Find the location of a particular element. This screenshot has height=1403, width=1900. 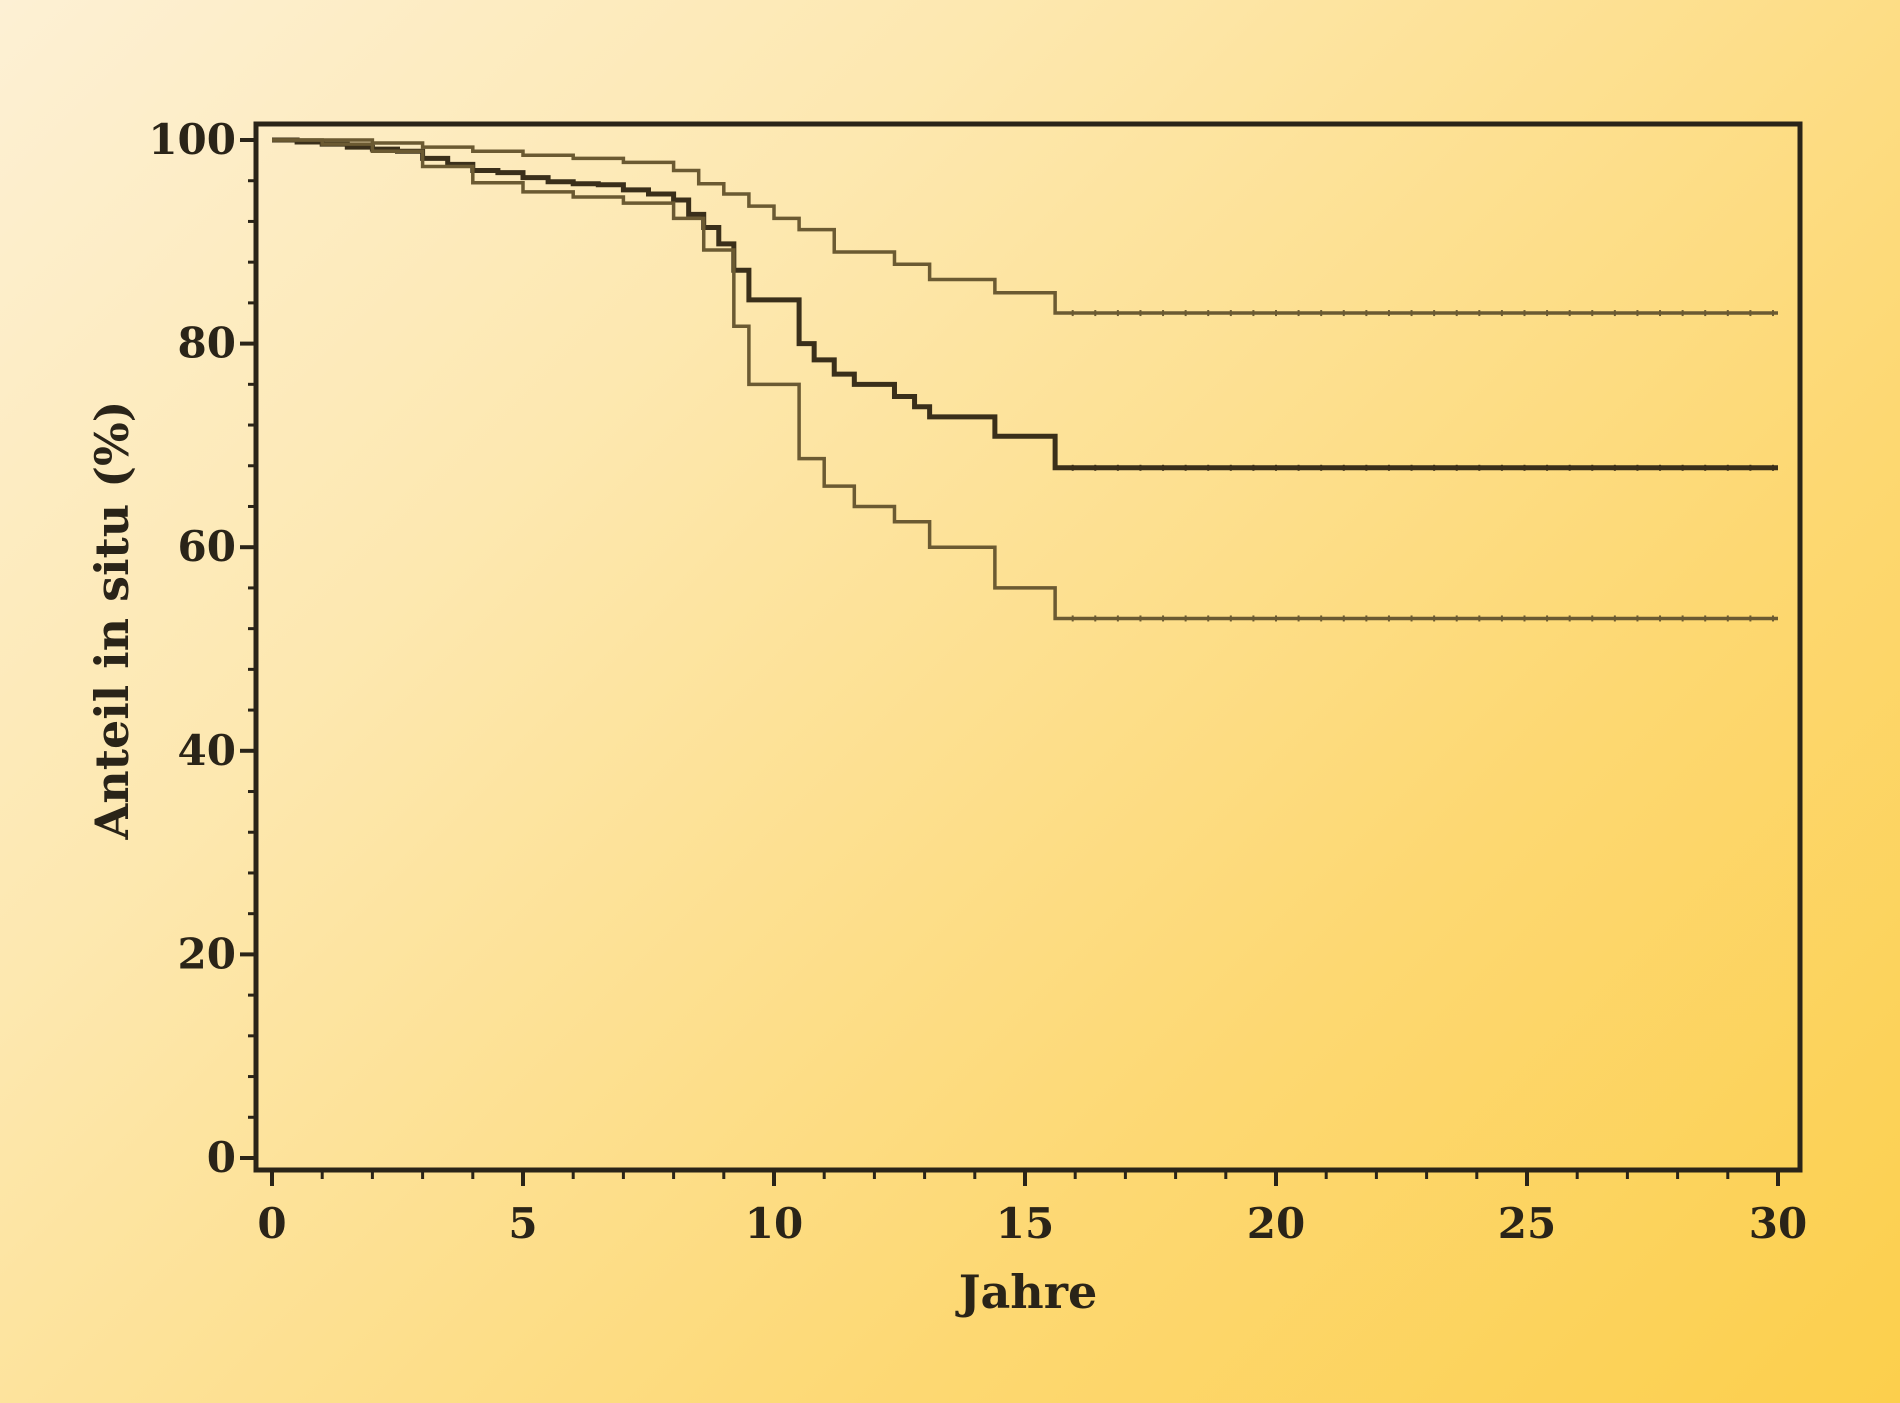

x-tick-label: 5 is located at coordinates (522, 1223).